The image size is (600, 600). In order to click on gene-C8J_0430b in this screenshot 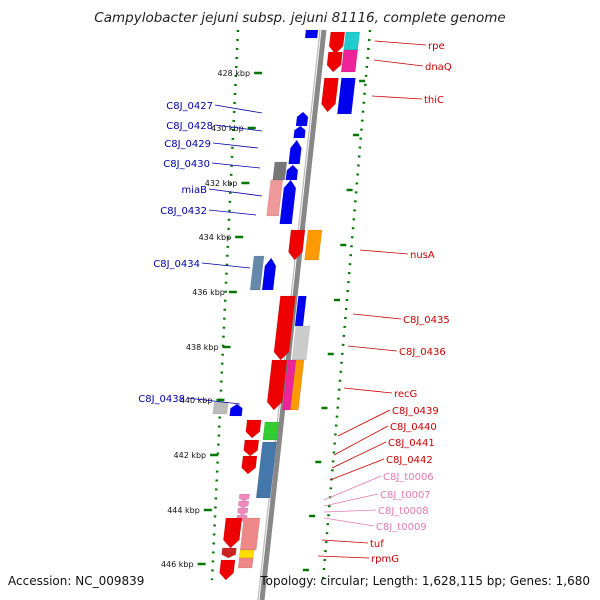, I will do `click(292, 172)`.